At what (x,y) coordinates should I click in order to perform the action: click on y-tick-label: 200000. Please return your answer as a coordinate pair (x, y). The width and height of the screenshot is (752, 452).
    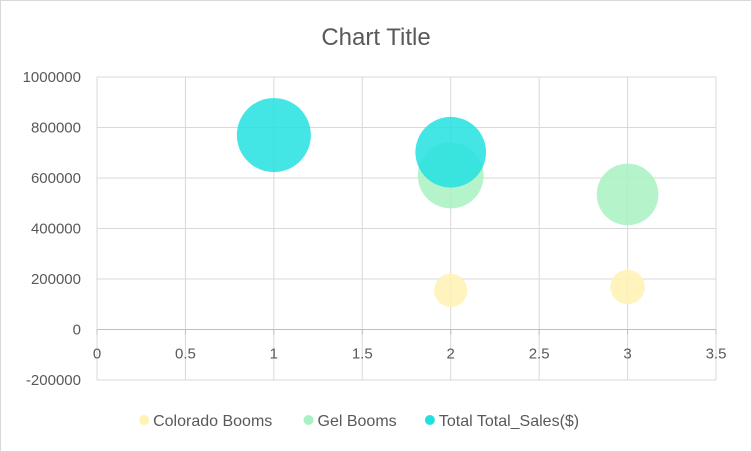
    Looking at the image, I should click on (56, 279).